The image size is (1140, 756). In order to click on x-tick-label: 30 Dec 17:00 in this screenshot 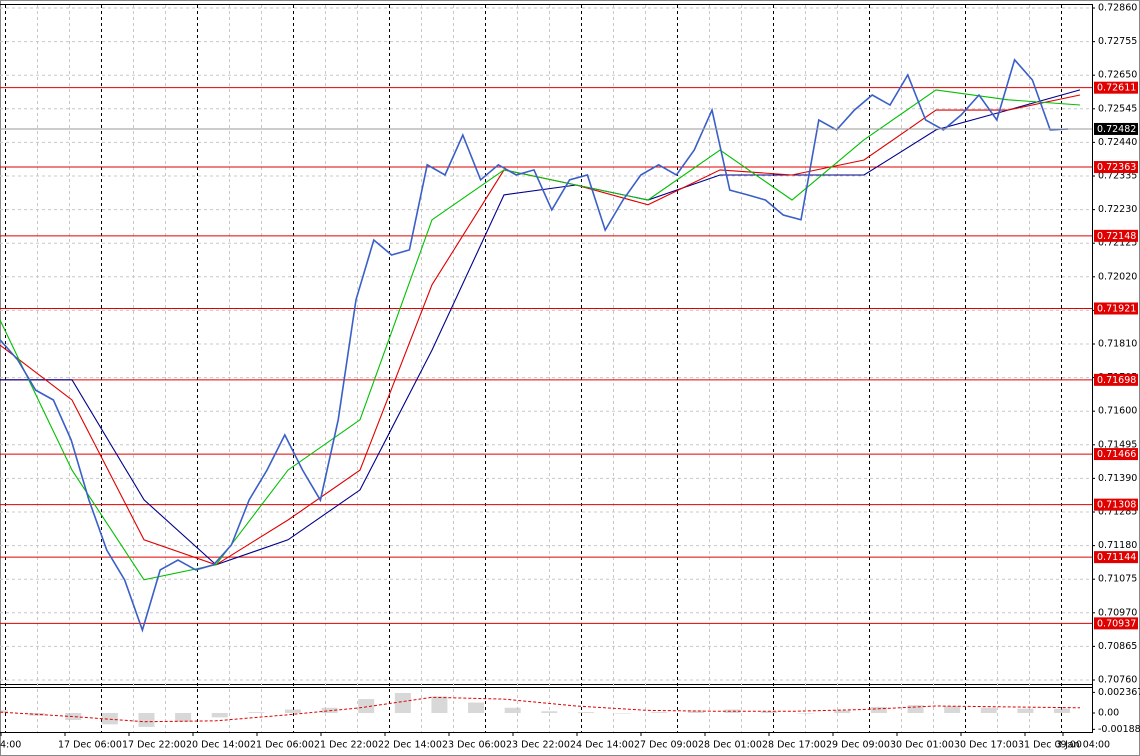, I will do `click(986, 745)`.